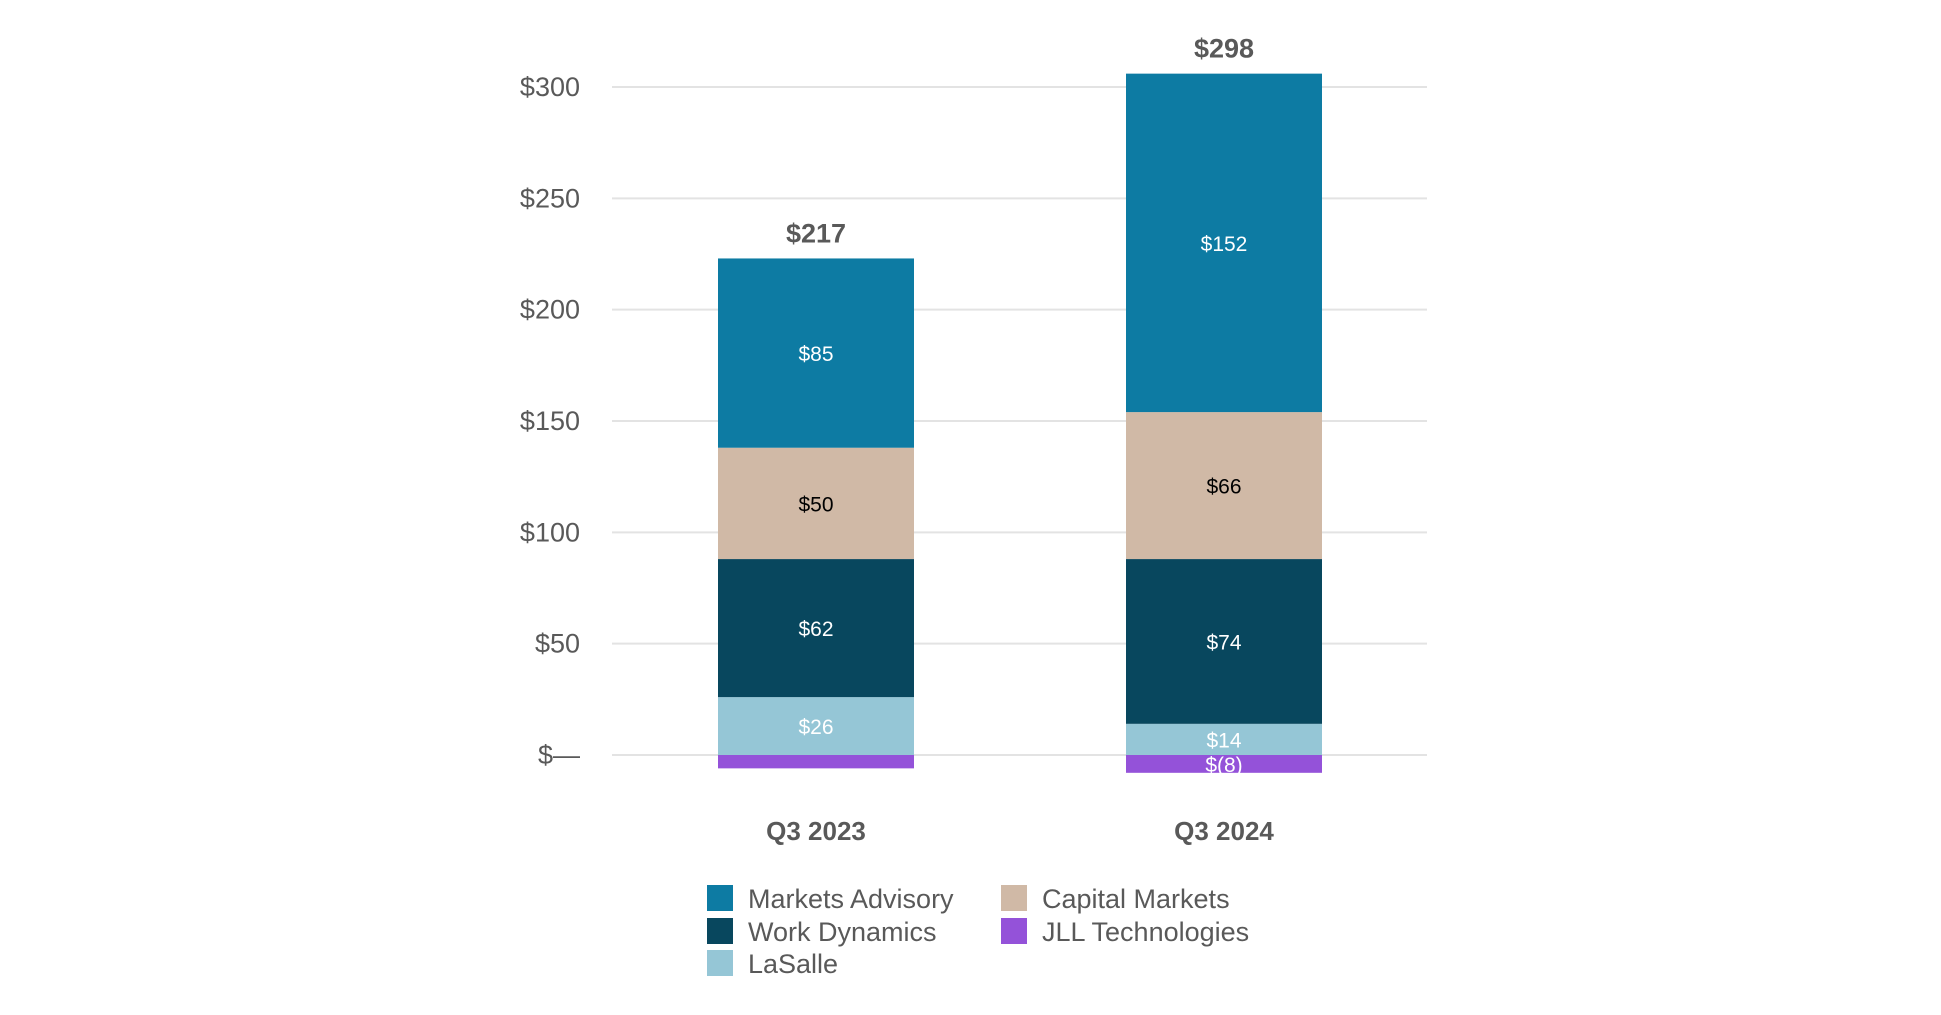  What do you see at coordinates (1224, 831) in the screenshot?
I see `x-tick-label: Q3 2024` at bounding box center [1224, 831].